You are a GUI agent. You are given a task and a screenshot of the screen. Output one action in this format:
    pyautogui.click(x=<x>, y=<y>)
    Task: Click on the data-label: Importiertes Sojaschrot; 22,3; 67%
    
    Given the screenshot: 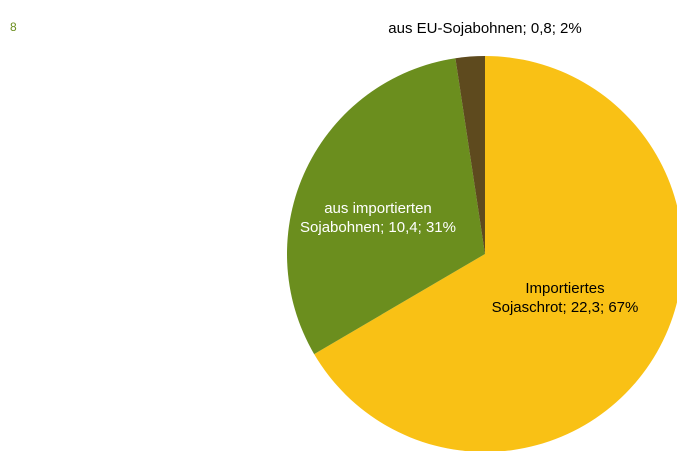 What is the action you would take?
    pyautogui.click(x=565, y=298)
    